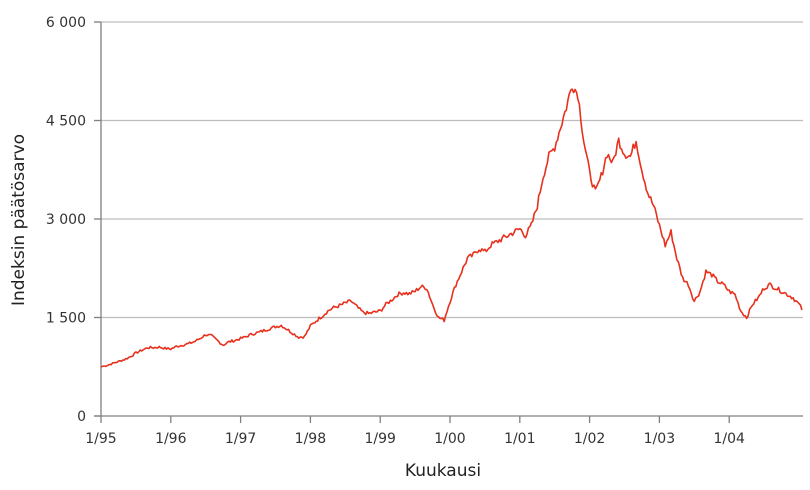  I want to click on y-tick-label: 6 000, so click(66, 23).